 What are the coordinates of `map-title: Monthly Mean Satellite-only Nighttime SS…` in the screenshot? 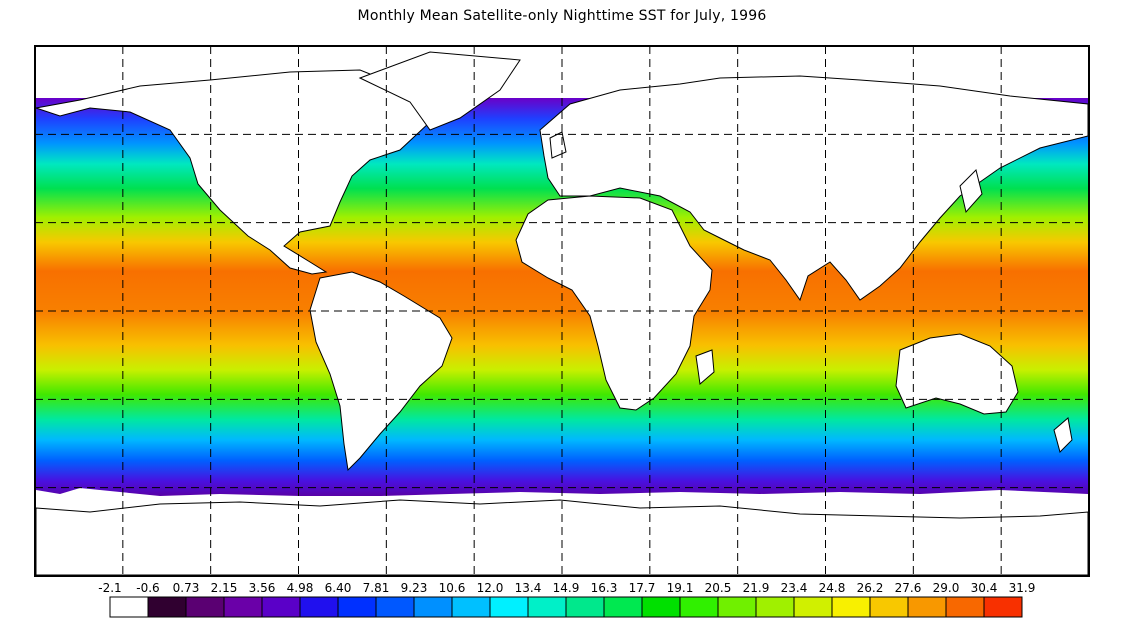 It's located at (562, 16).